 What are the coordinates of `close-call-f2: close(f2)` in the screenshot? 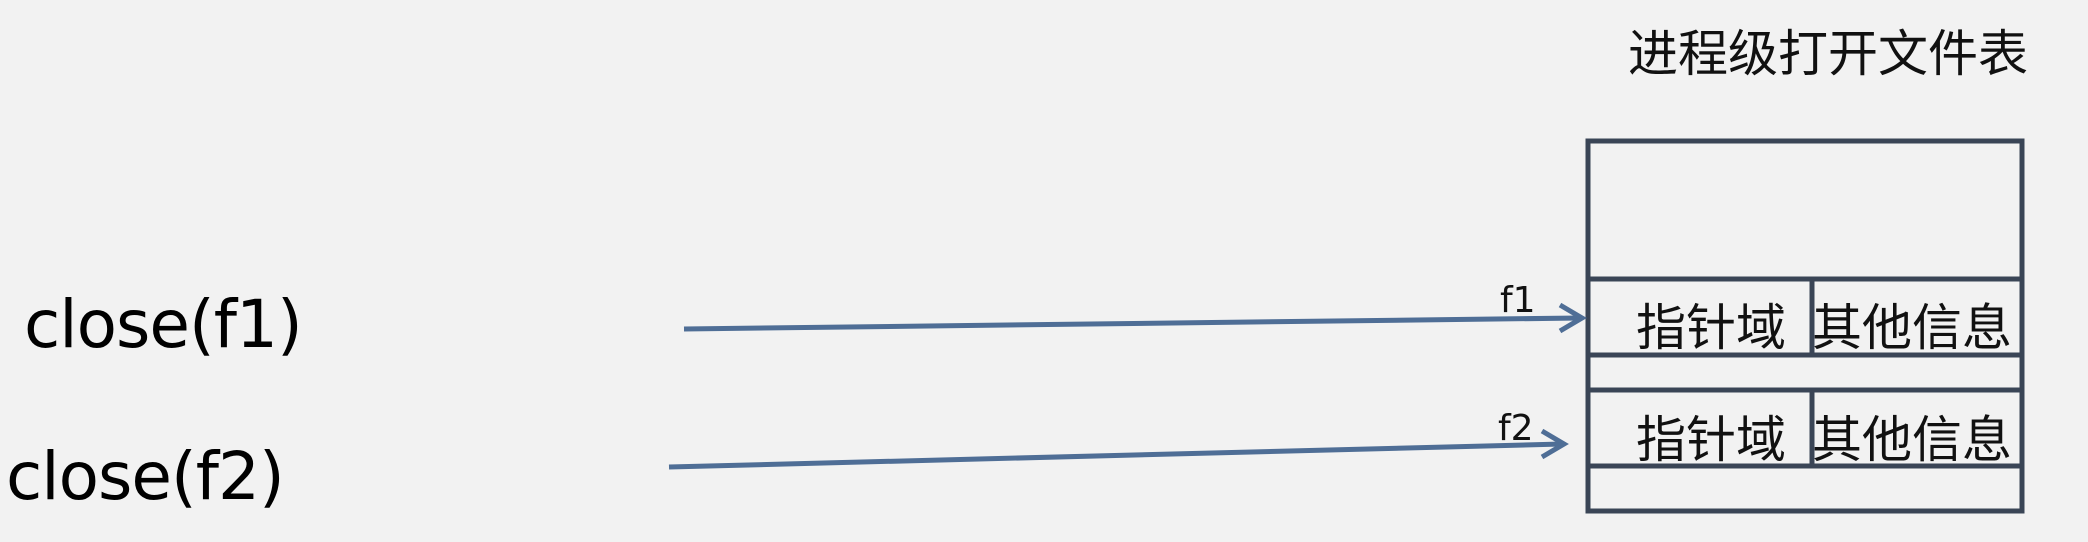 It's located at (145, 476).